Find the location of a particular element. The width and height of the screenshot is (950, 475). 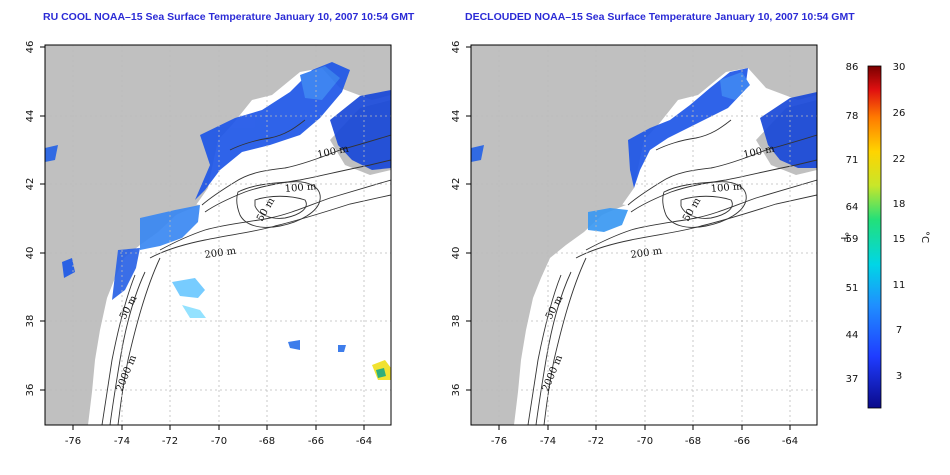

colorbar-f-tick: 71 is located at coordinates (852, 160).